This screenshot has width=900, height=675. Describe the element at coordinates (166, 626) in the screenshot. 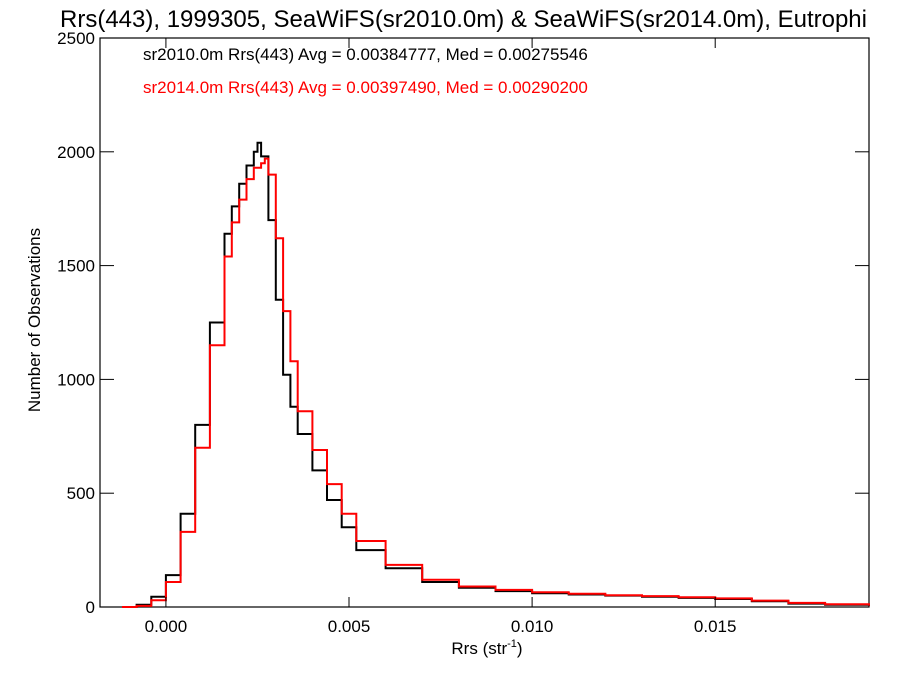

I see `x-tick-label: 0.000` at that location.